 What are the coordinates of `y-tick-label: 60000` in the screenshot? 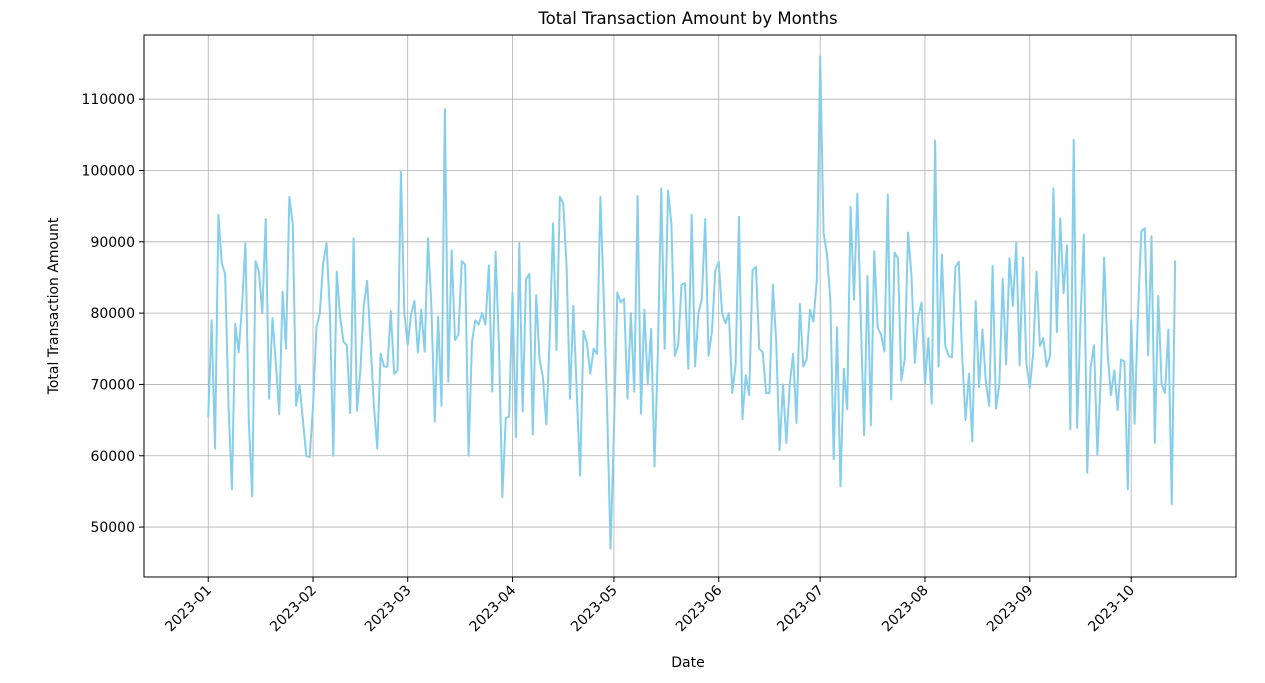 It's located at (112, 457).